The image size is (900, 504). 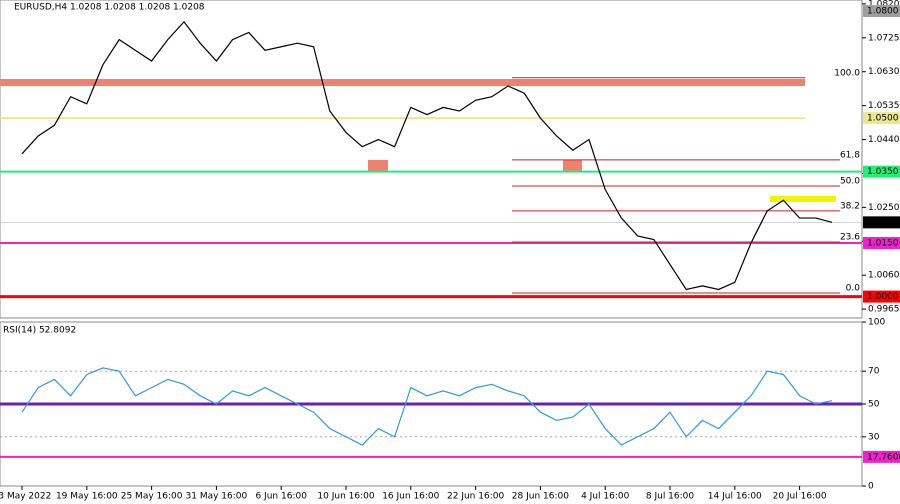 I want to click on fibo-label: 61.8, so click(x=850, y=155).